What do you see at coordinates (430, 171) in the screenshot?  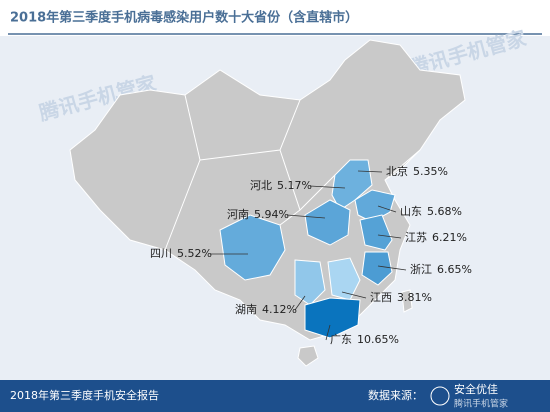 I see `province-value: 5.35%` at bounding box center [430, 171].